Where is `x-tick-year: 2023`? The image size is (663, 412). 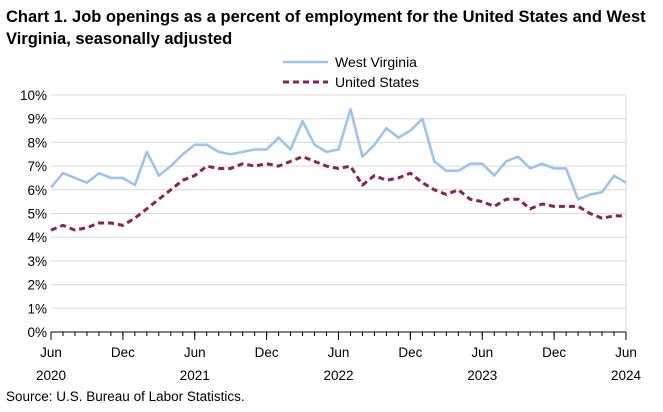
x-tick-year: 2023 is located at coordinates (482, 375).